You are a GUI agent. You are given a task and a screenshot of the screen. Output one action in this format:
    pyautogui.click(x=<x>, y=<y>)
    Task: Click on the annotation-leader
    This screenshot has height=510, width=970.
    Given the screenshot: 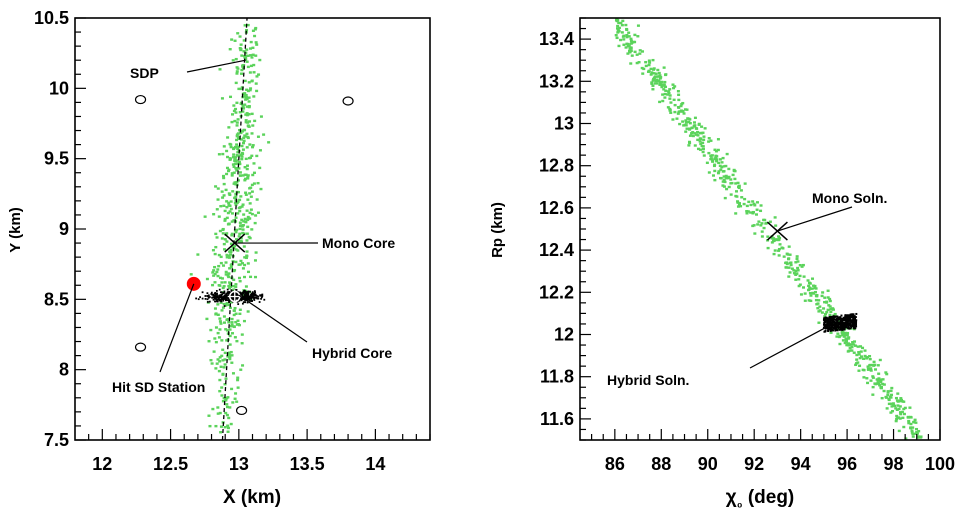 What is the action you would take?
    pyautogui.click(x=815, y=219)
    